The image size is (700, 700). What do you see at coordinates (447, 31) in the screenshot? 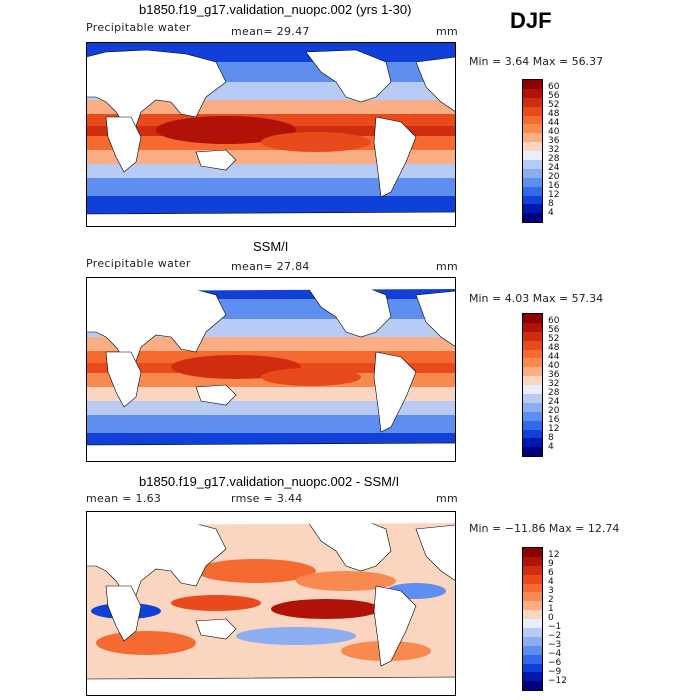
I see `panel1-units: mm` at bounding box center [447, 31].